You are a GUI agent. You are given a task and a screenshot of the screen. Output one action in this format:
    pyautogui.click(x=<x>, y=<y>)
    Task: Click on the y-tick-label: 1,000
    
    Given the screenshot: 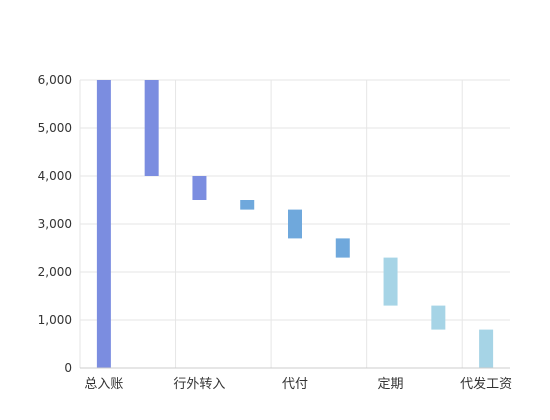 What is the action you would take?
    pyautogui.click(x=55, y=320)
    